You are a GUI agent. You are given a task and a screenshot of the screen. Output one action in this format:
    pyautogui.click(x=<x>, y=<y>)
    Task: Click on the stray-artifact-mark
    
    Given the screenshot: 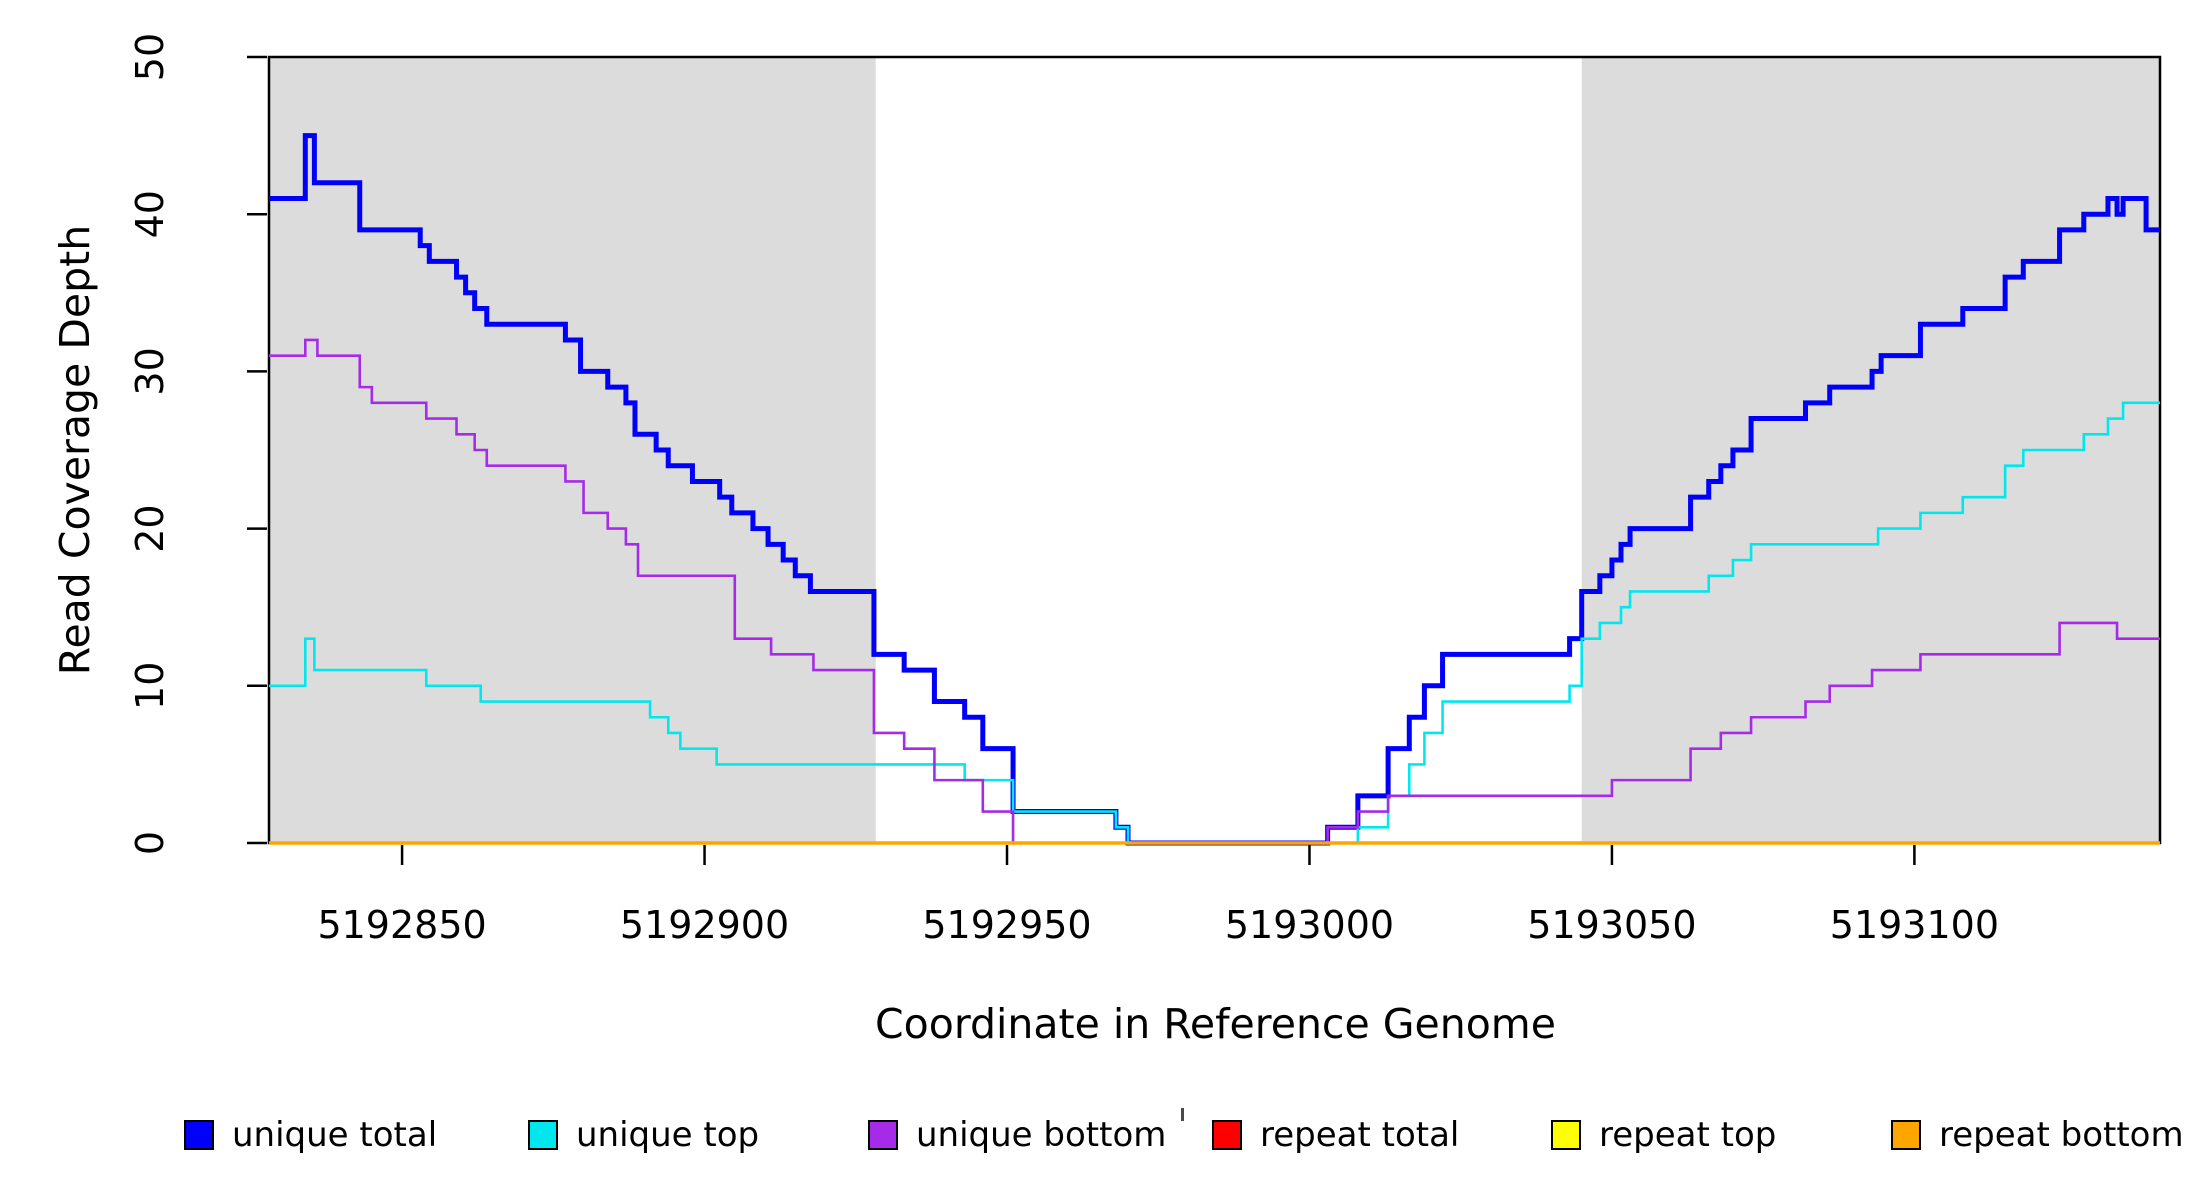 What is the action you would take?
    pyautogui.click(x=1182, y=1114)
    